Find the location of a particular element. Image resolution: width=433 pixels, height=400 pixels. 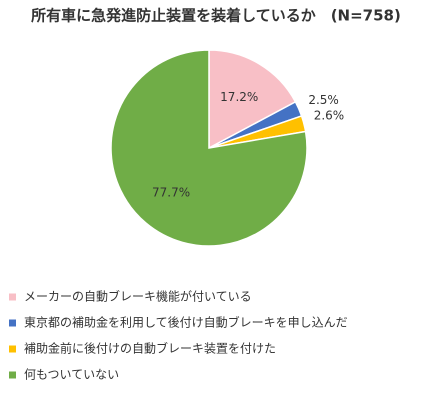

legend-label: 何もついていない is located at coordinates (71, 375).